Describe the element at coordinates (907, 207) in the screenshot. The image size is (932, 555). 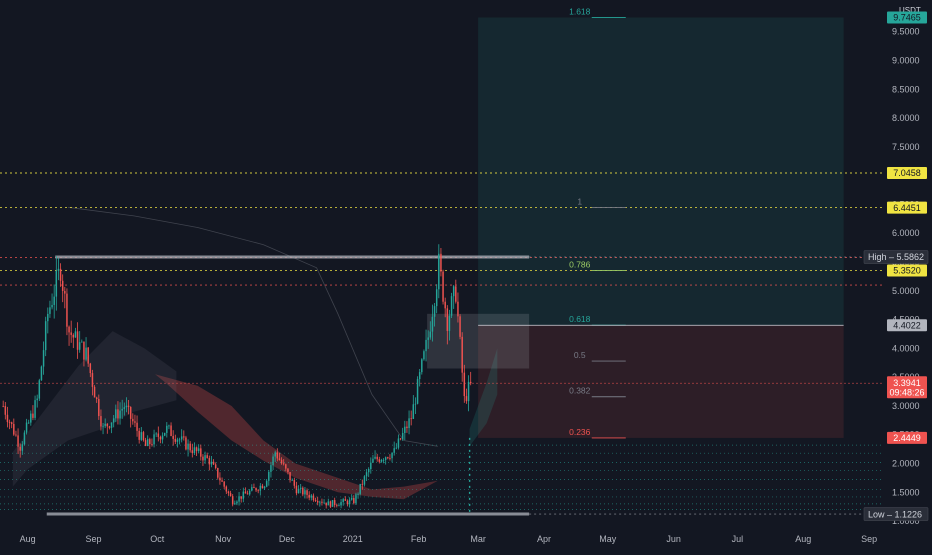
I see `price-badge: 6.4451` at that location.